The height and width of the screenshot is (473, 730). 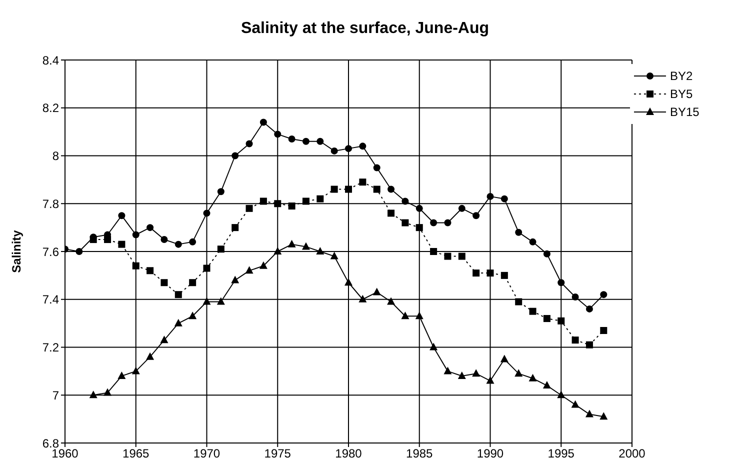 What do you see at coordinates (278, 453) in the screenshot?
I see `x-tick-label: 1975` at bounding box center [278, 453].